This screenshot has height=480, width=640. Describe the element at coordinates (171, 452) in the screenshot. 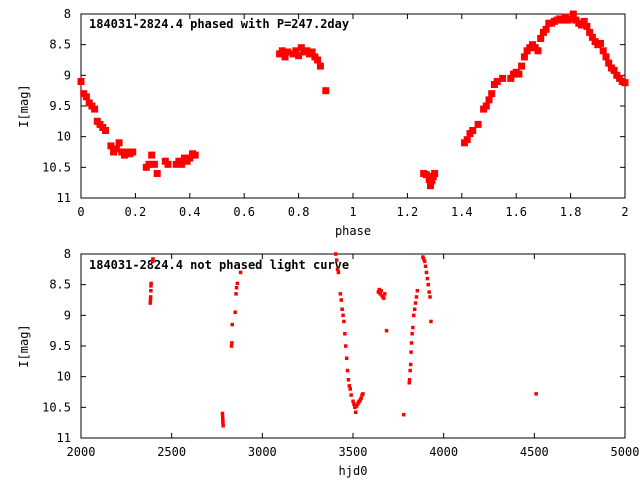

I see `x-tick-label: 2500` at that location.